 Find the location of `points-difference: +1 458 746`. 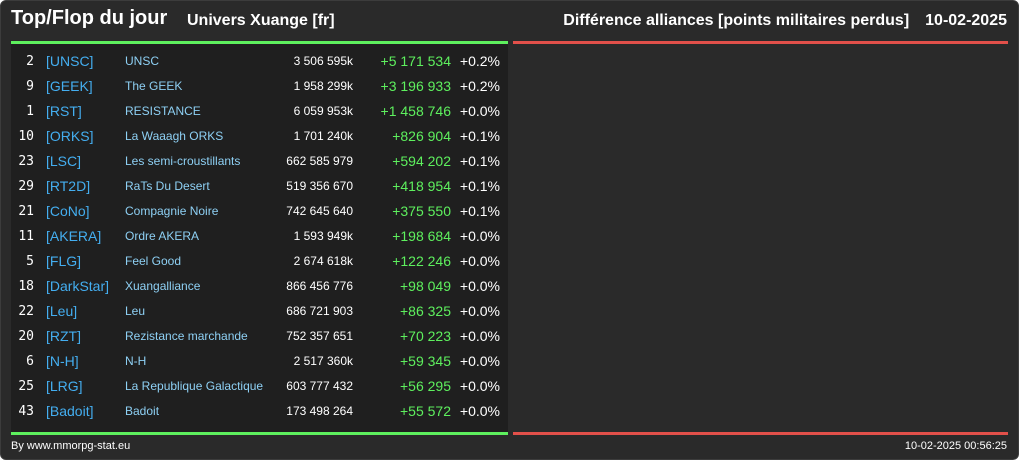

points-difference: +1 458 746 is located at coordinates (415, 111).